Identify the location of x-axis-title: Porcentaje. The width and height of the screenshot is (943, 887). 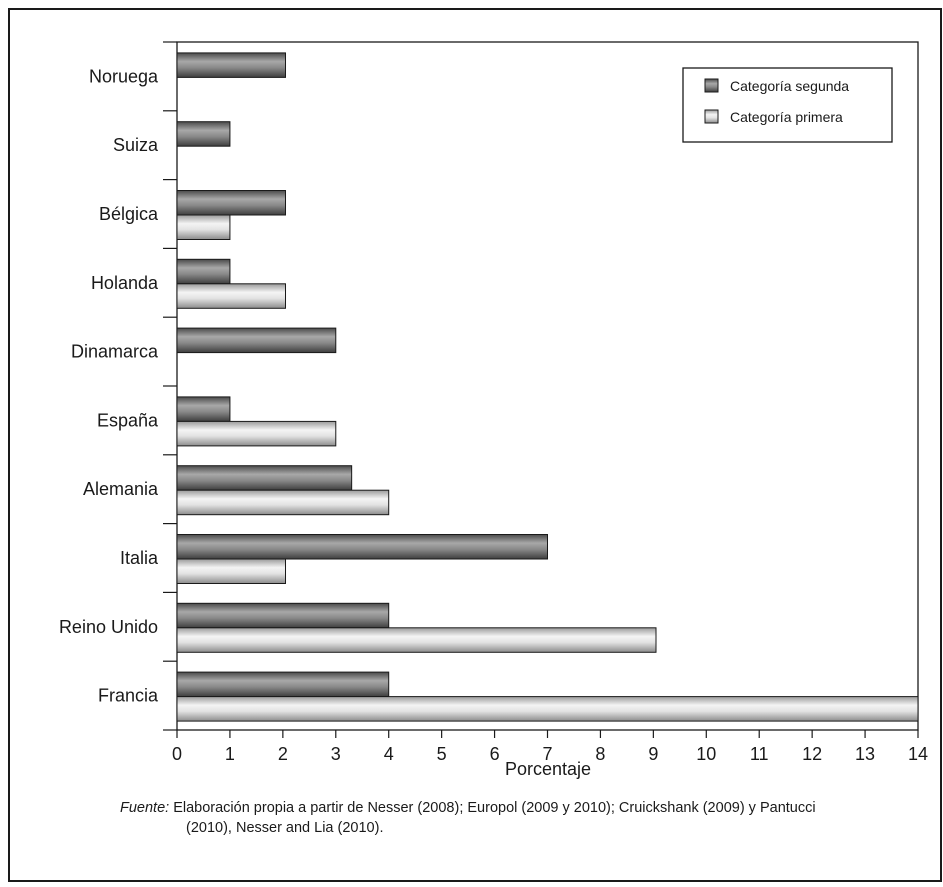
(548, 769).